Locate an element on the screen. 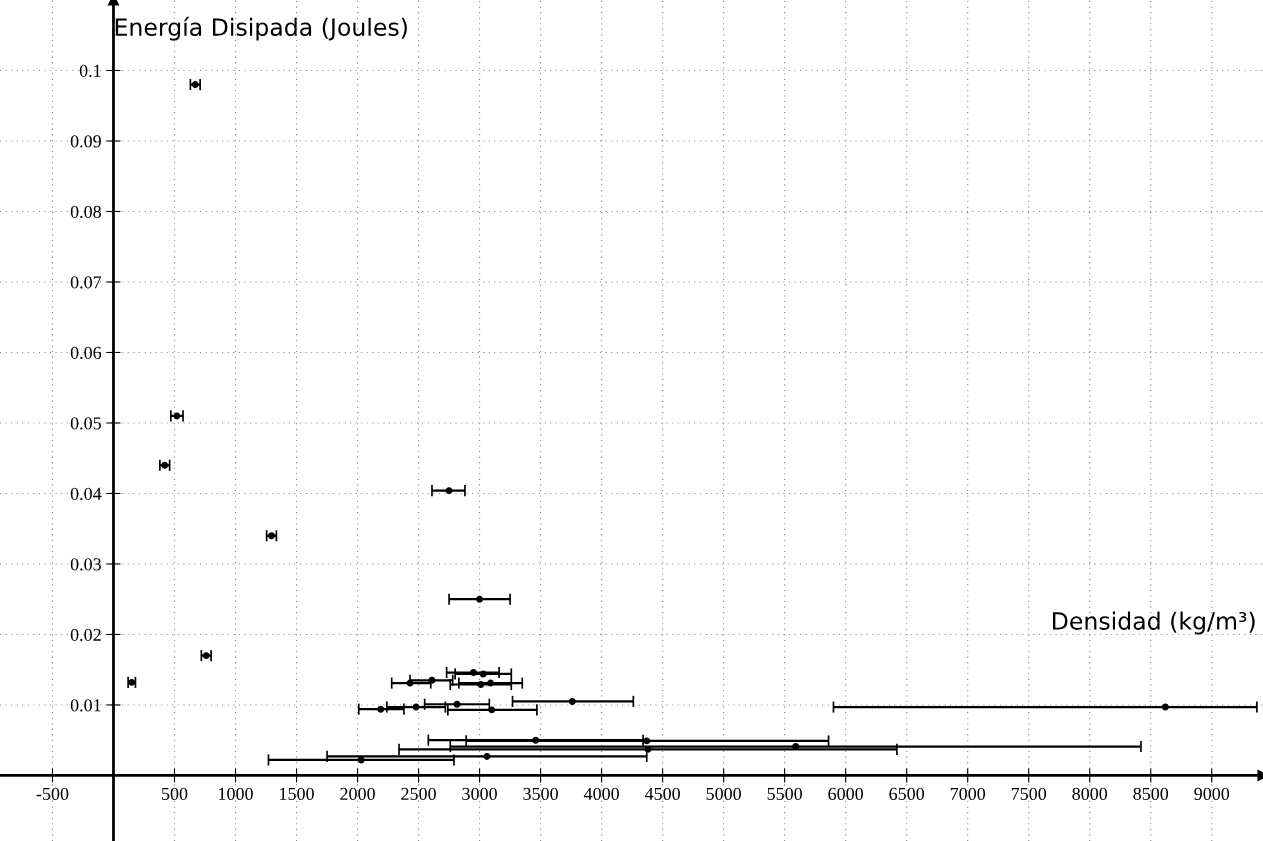 This screenshot has width=1263, height=841. x-tick-label: 6500 is located at coordinates (907, 793).